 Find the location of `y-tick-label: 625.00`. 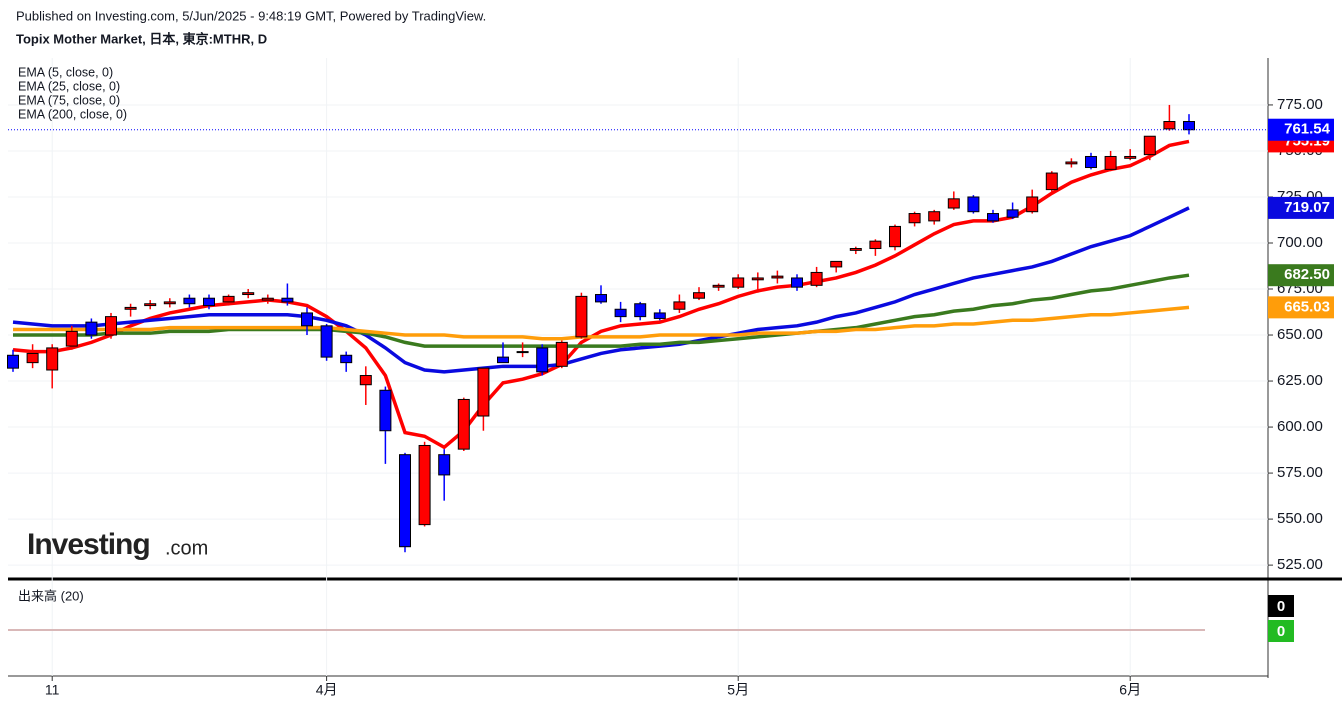

y-tick-label: 625.00 is located at coordinates (1300, 380).